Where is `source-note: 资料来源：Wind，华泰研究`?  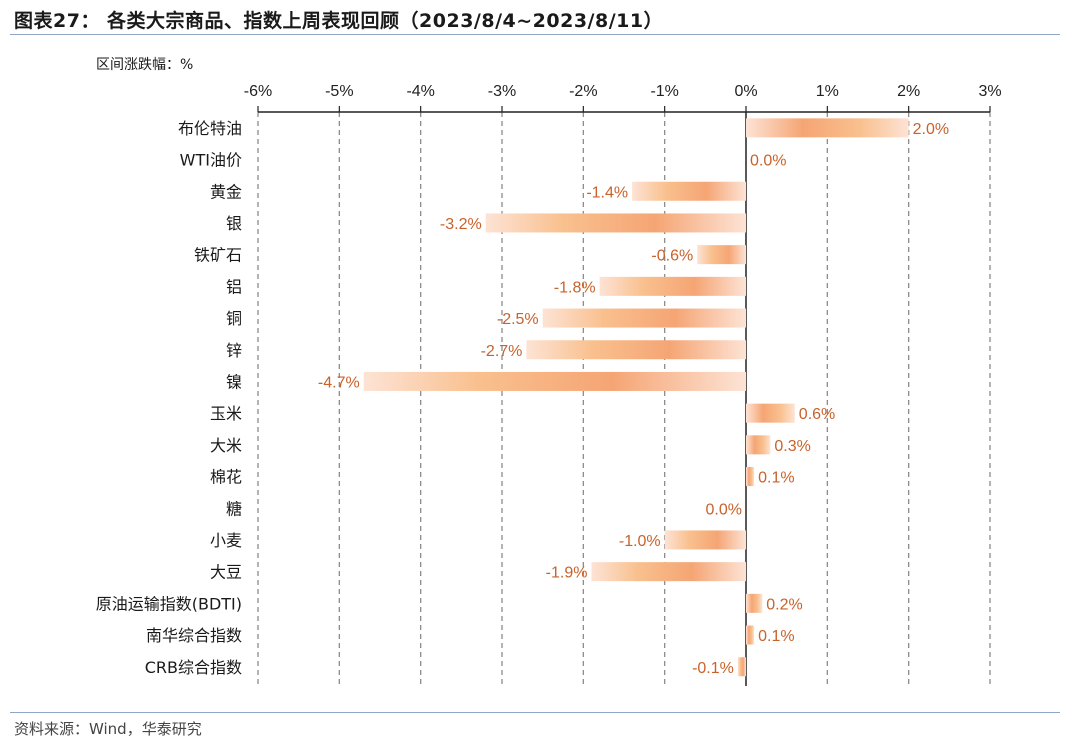 source-note: 资料来源：Wind，华泰研究 is located at coordinates (108, 729).